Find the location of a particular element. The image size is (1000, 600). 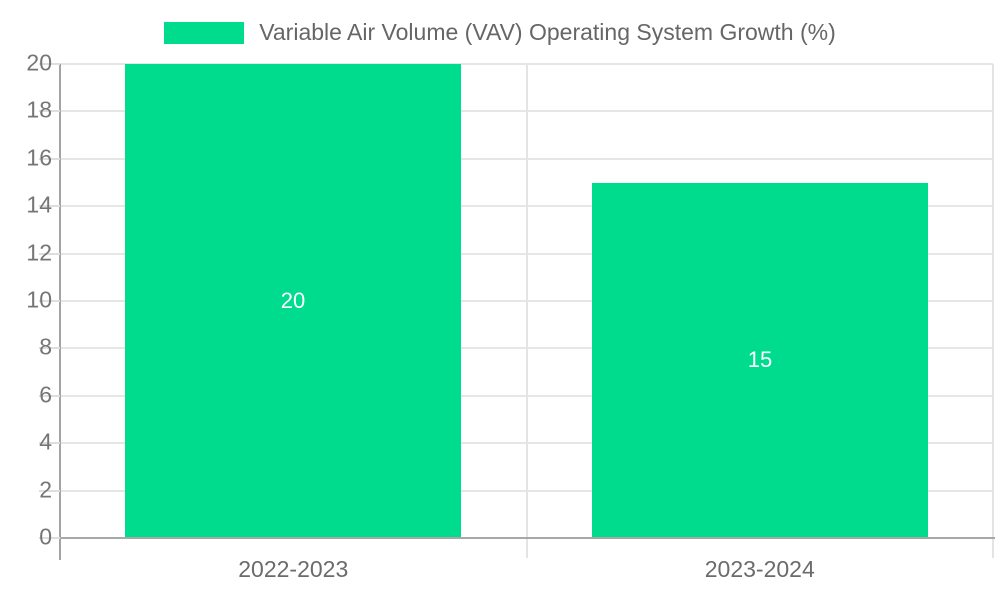

bar-value-label-2022-2023: 20 is located at coordinates (293, 300).